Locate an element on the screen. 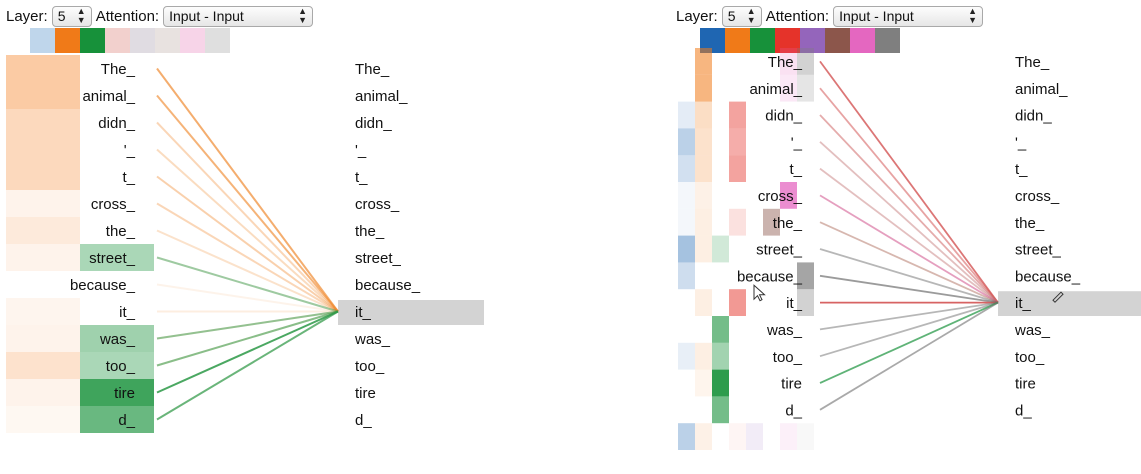 This screenshot has width=1141, height=474. layer-label: Layer: is located at coordinates (27, 16).